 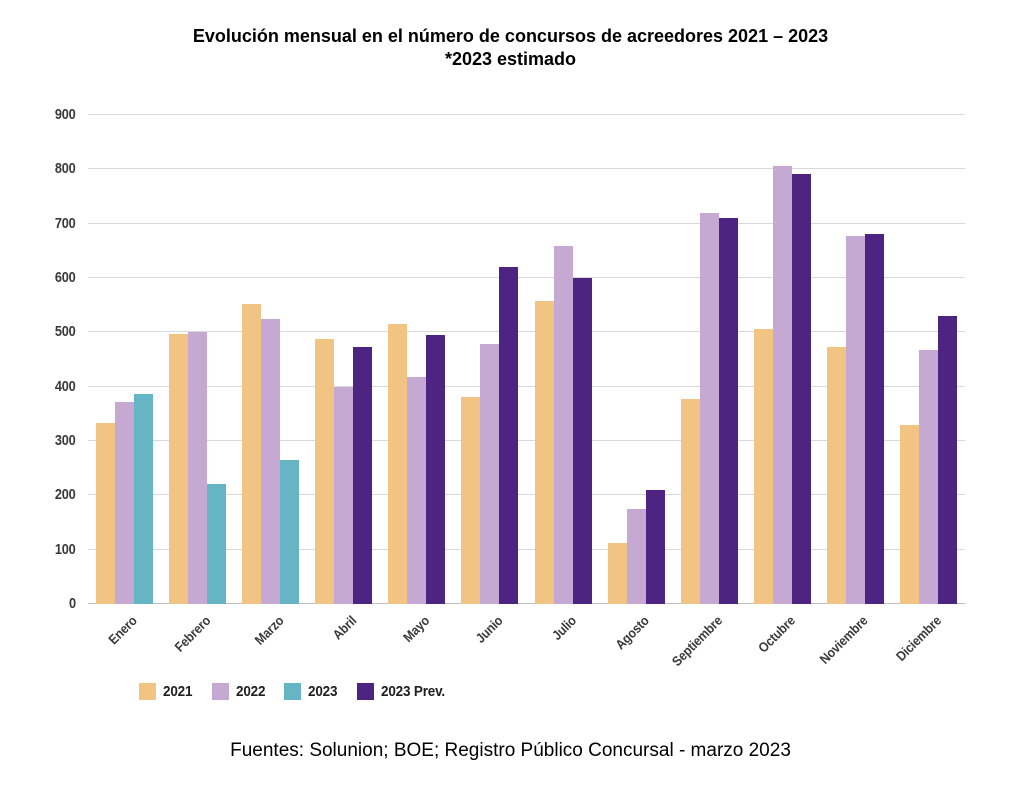 I want to click on x-tick-label-febrero: Febrero, so click(x=192, y=634).